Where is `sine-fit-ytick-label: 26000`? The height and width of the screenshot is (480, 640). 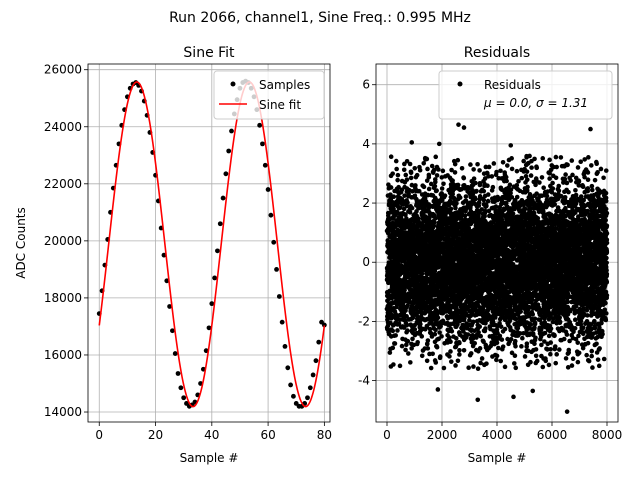 sine-fit-ytick-label: 26000 is located at coordinates (63, 70).